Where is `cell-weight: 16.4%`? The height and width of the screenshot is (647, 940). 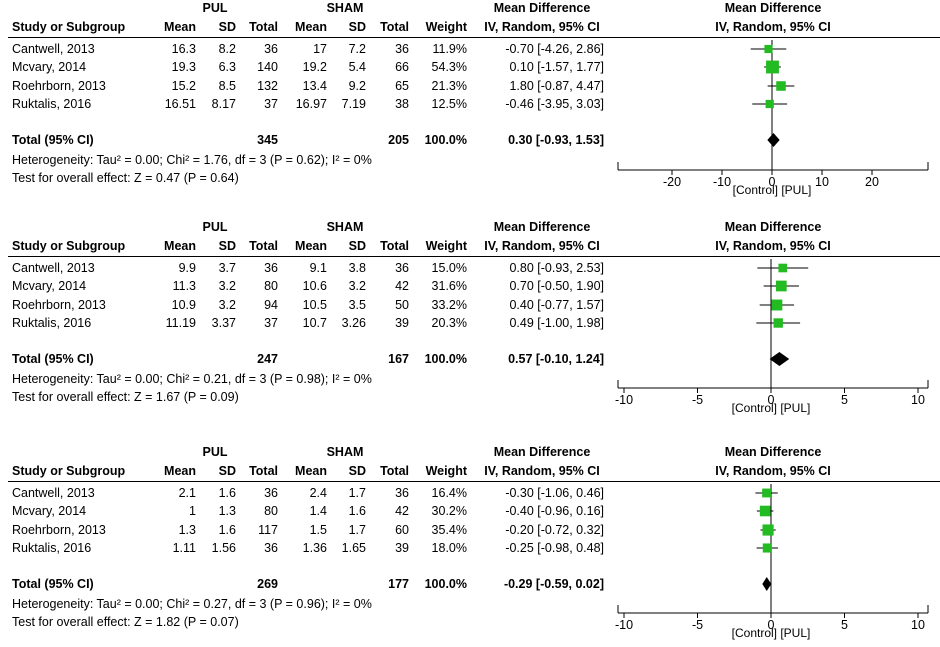 cell-weight: 16.4% is located at coordinates (449, 493).